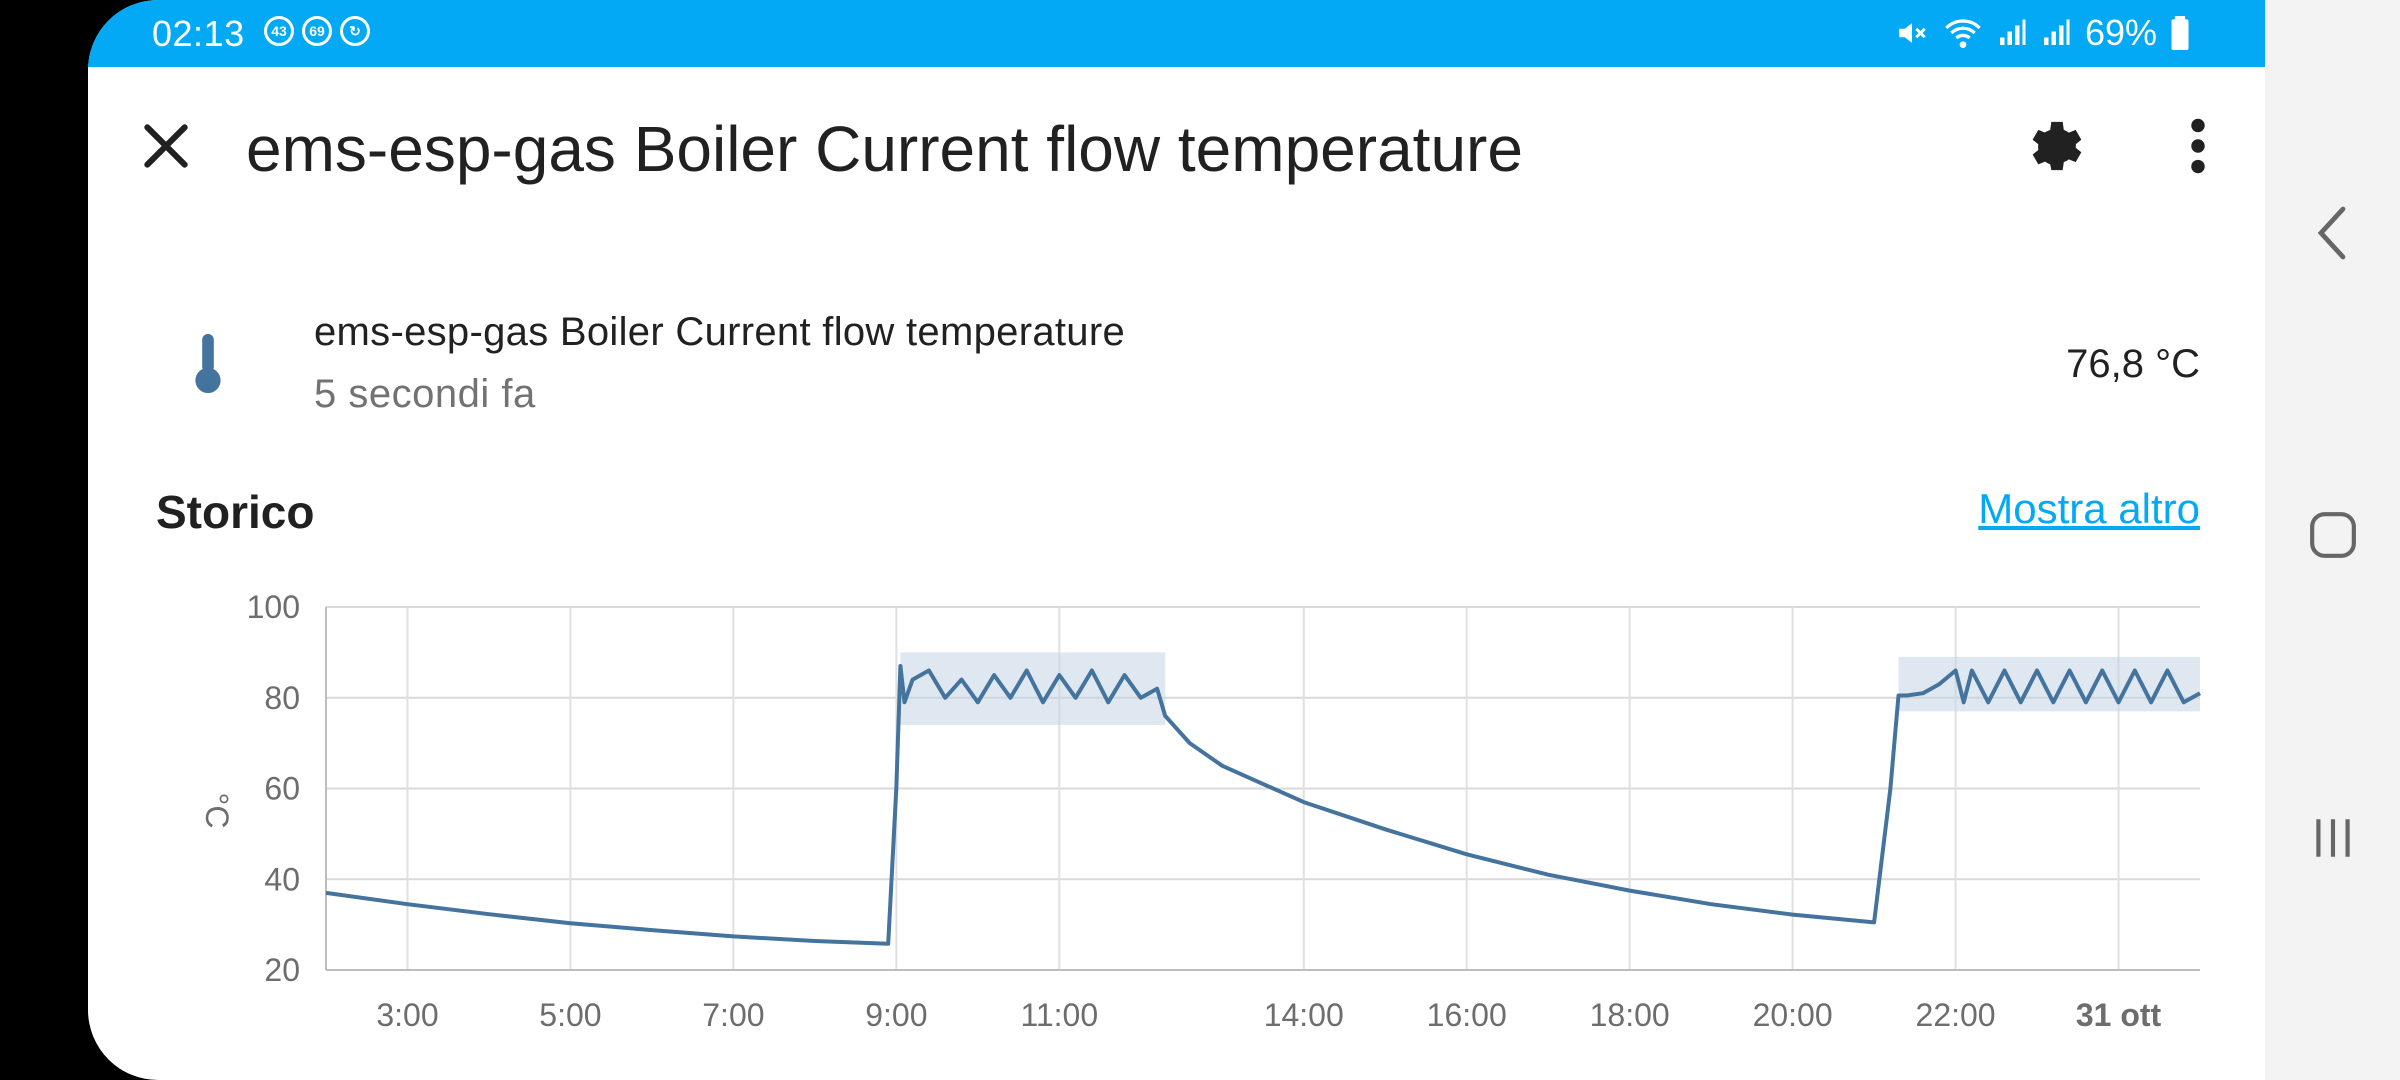 The height and width of the screenshot is (1080, 2400). I want to click on home-icon, so click(2332, 535).